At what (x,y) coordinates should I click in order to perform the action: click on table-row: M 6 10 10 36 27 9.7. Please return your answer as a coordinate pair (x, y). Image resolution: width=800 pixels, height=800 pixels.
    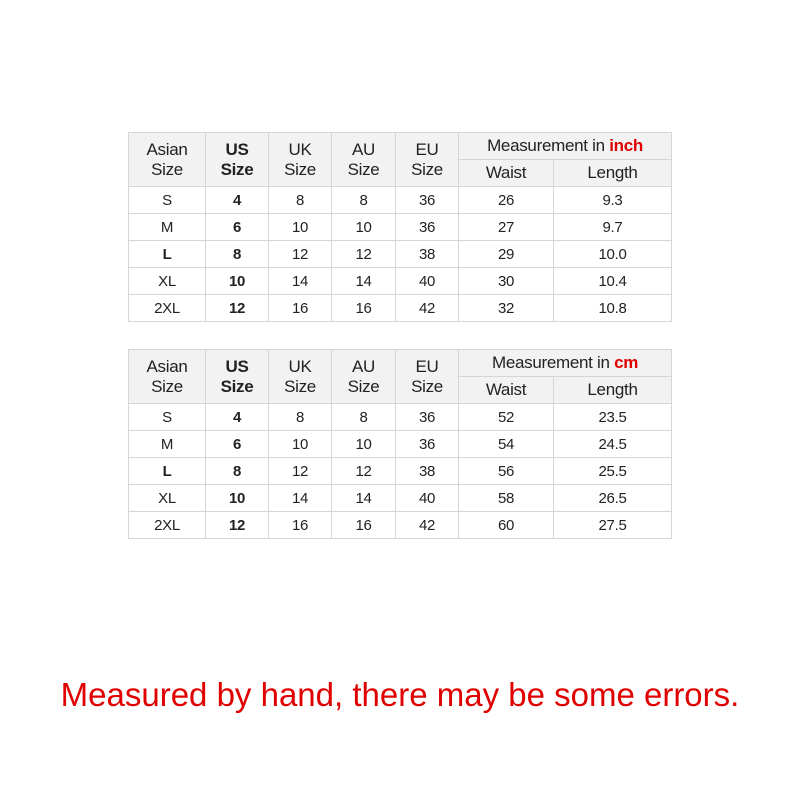
    Looking at the image, I should click on (400, 227).